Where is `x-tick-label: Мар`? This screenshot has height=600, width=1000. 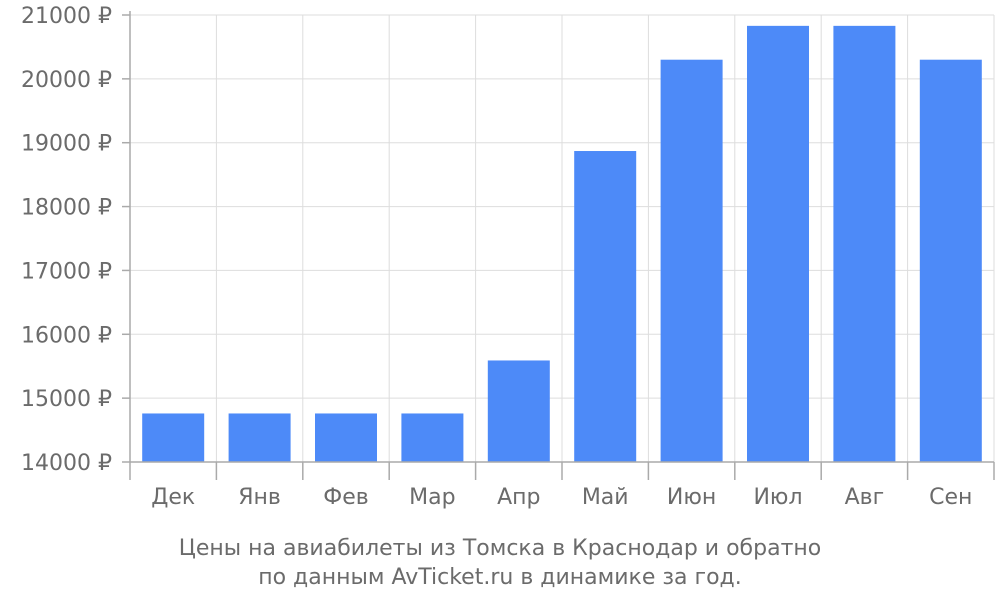
x-tick-label: Мар is located at coordinates (432, 497).